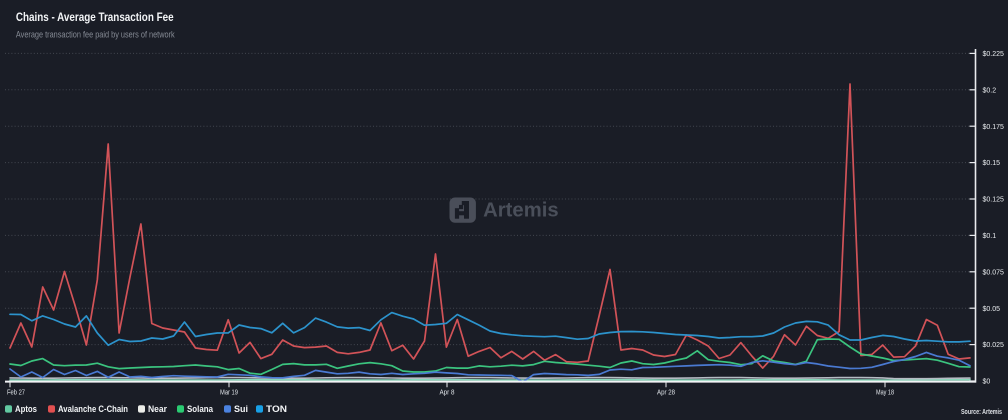 The image size is (1008, 420). Describe the element at coordinates (992, 163) in the screenshot. I see `svg-text: $0.15` at that location.